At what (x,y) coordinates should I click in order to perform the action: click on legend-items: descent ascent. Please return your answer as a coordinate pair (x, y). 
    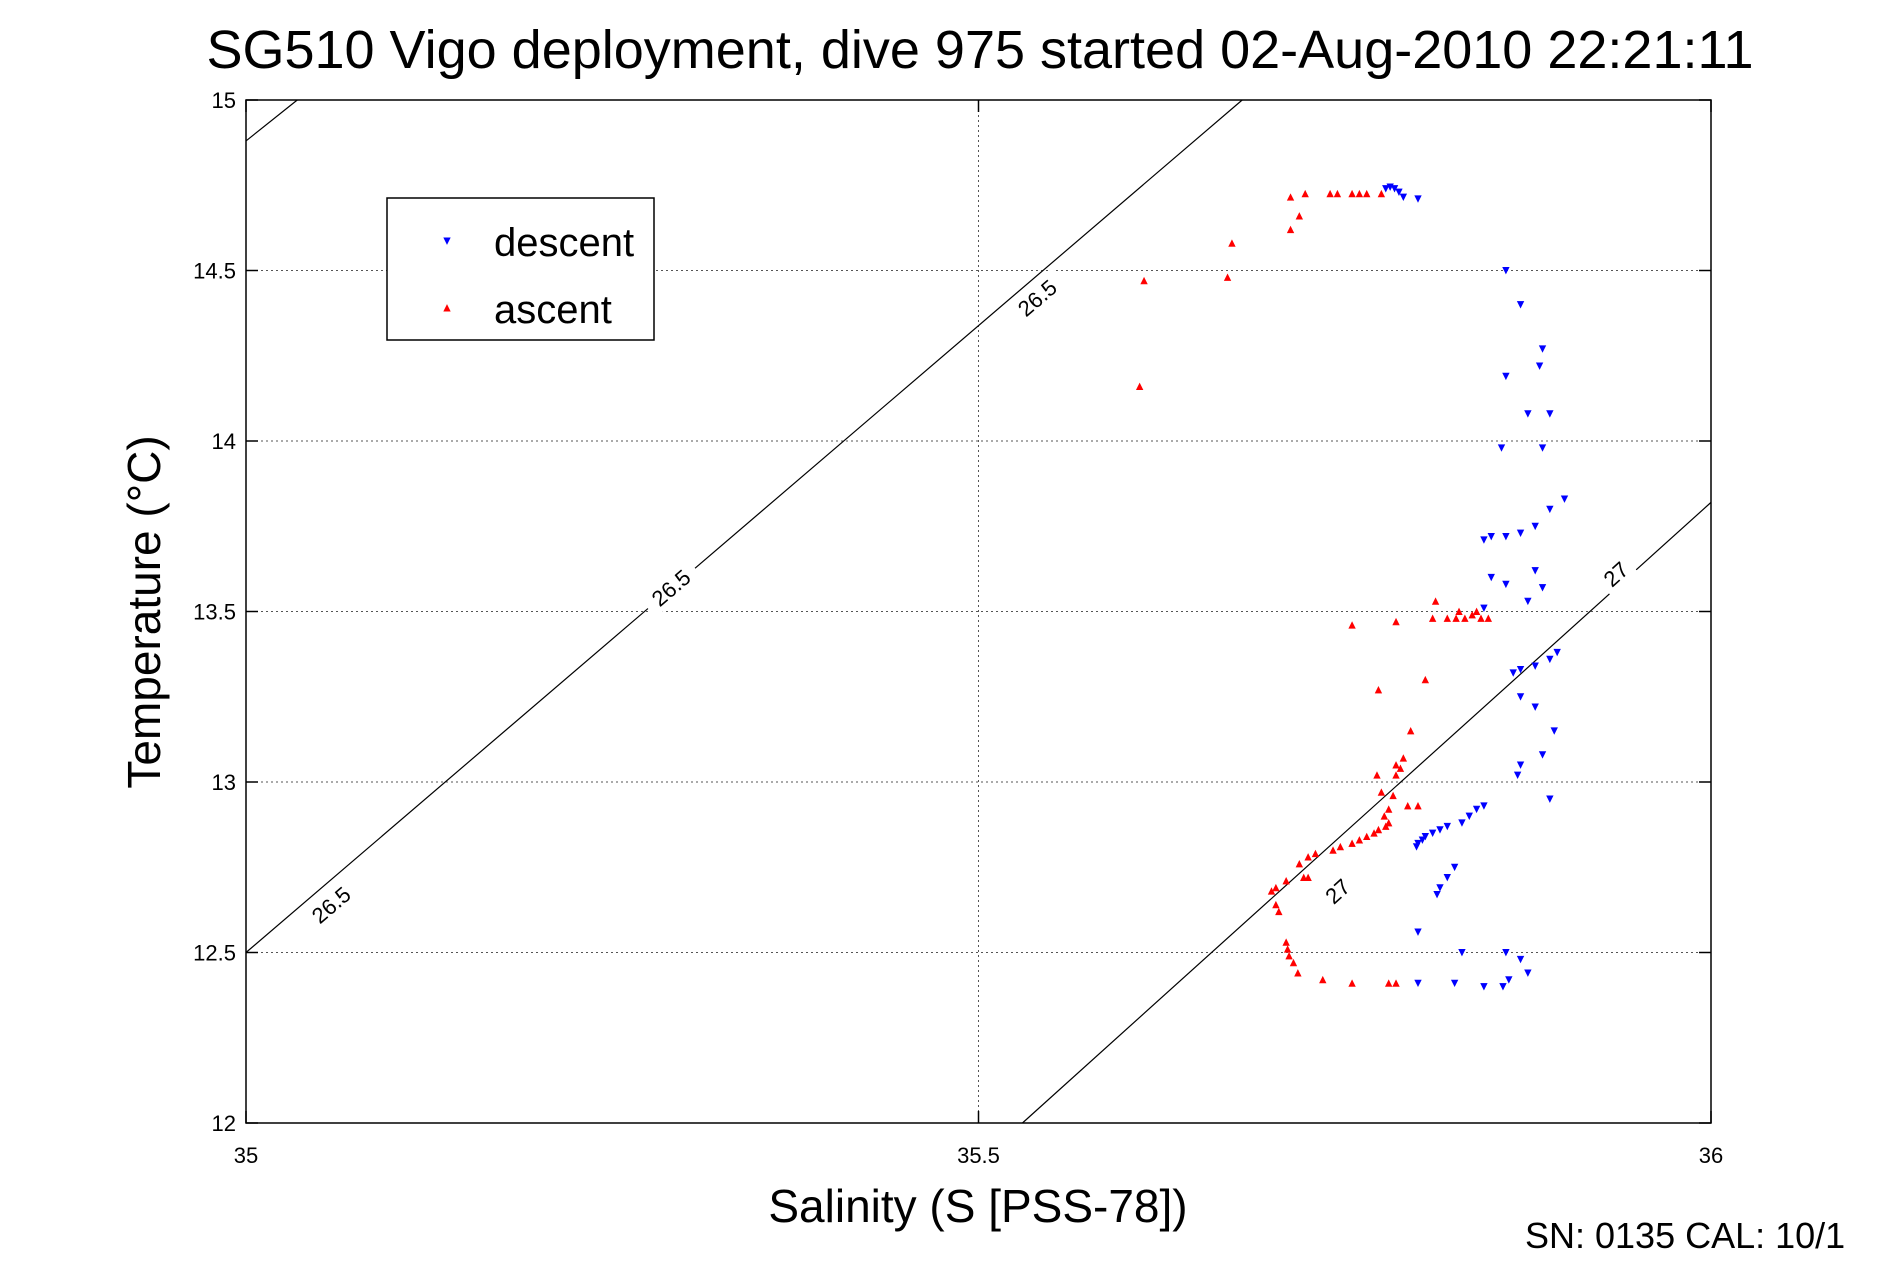
    Looking at the image, I should click on (538, 276).